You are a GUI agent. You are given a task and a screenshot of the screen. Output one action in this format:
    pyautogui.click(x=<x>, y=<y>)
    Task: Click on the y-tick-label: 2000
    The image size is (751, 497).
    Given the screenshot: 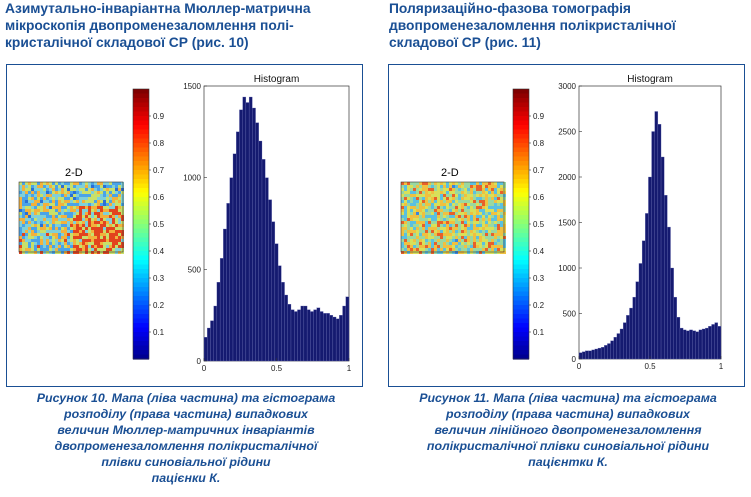 What is the action you would take?
    pyautogui.click(x=567, y=177)
    